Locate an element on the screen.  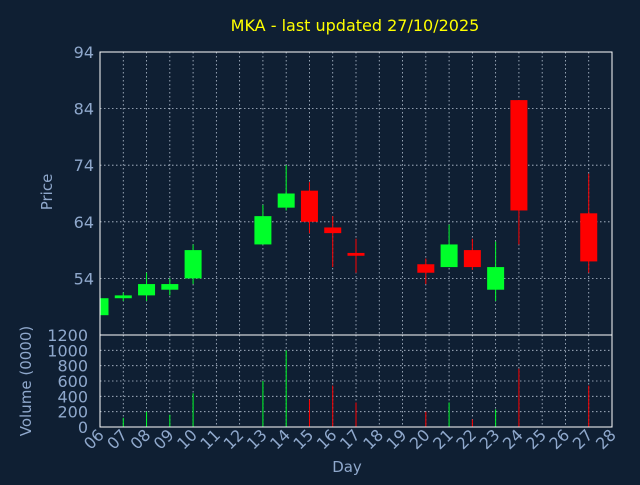
volume-tick-label: 1000 is located at coordinates (67, 350).